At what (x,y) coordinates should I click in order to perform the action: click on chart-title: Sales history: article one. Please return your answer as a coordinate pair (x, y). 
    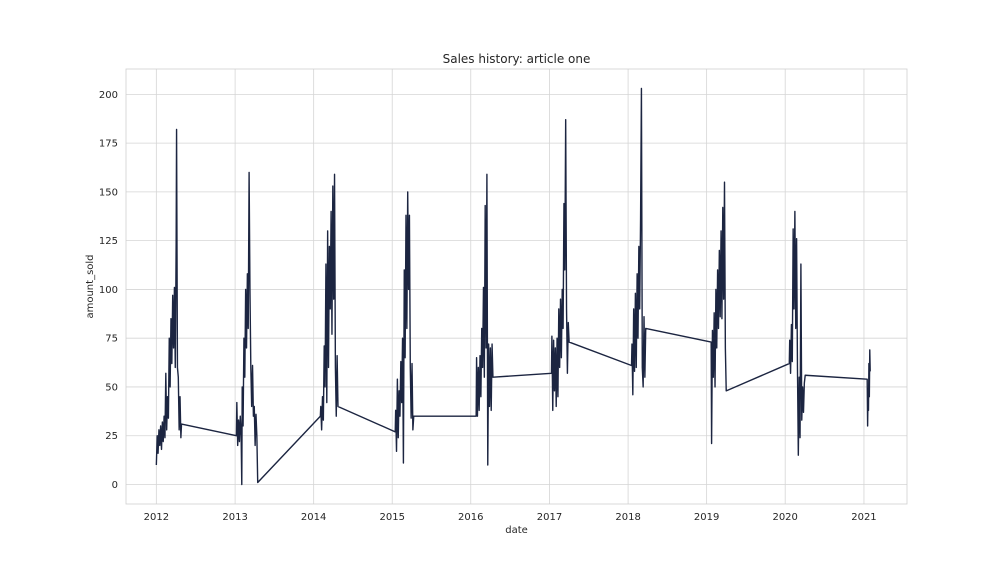
    Looking at the image, I should click on (517, 59).